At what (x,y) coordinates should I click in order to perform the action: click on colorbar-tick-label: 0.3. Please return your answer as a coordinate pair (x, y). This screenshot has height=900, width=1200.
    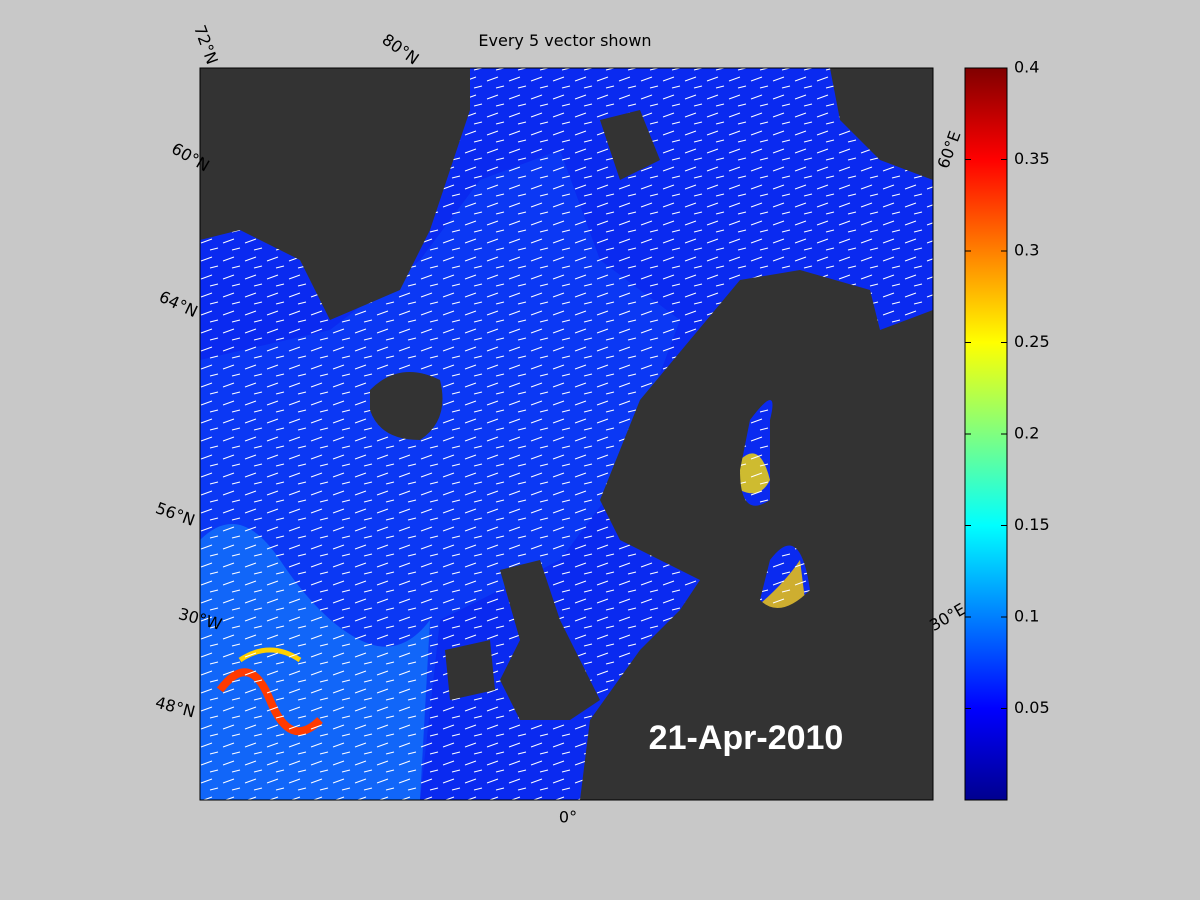
    Looking at the image, I should click on (1026, 250).